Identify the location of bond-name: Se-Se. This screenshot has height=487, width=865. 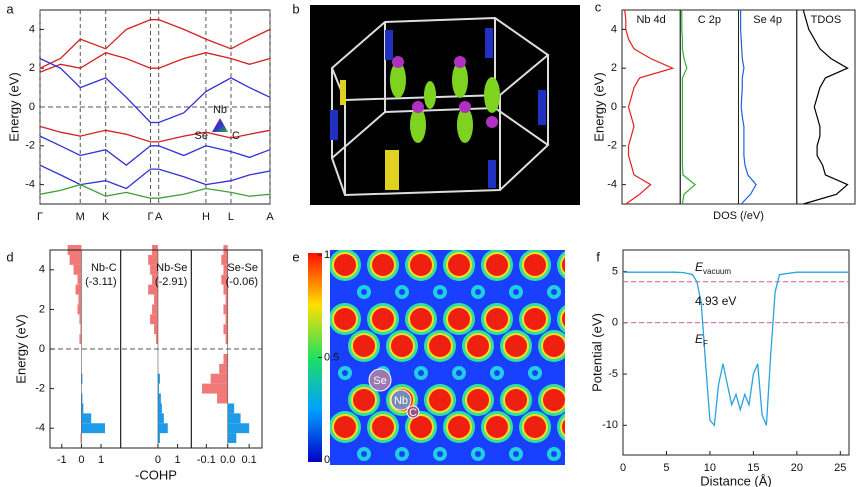
(242, 268).